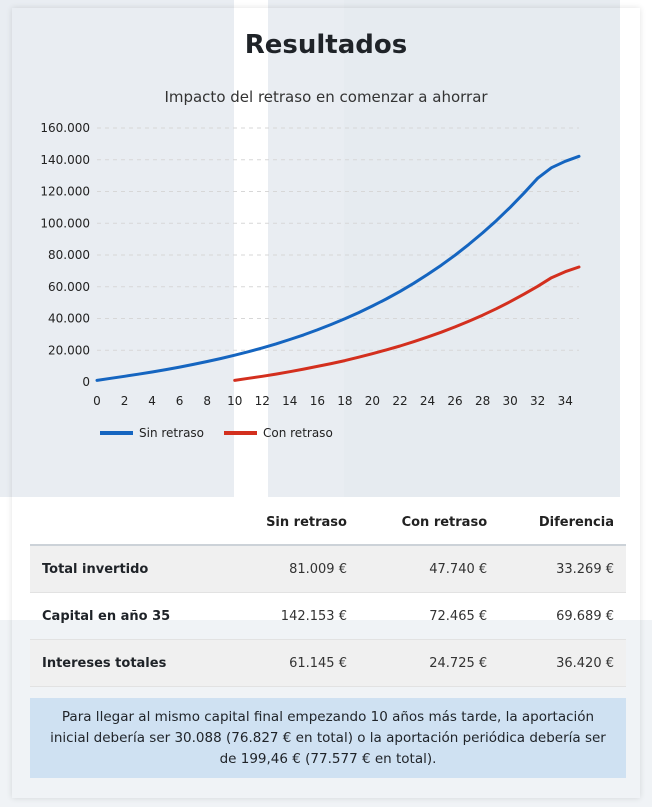 The width and height of the screenshot is (652, 807). What do you see at coordinates (262, 401) in the screenshot?
I see `x-tick-label: 12` at bounding box center [262, 401].